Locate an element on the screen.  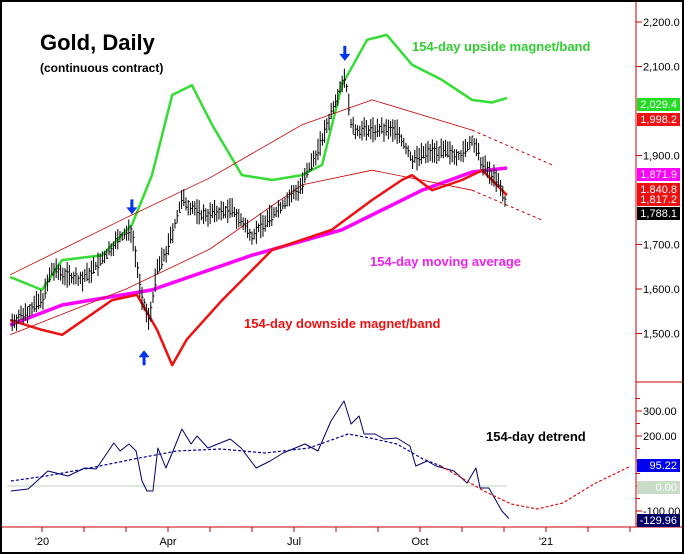
x-tick-label: Jul is located at coordinates (294, 542).